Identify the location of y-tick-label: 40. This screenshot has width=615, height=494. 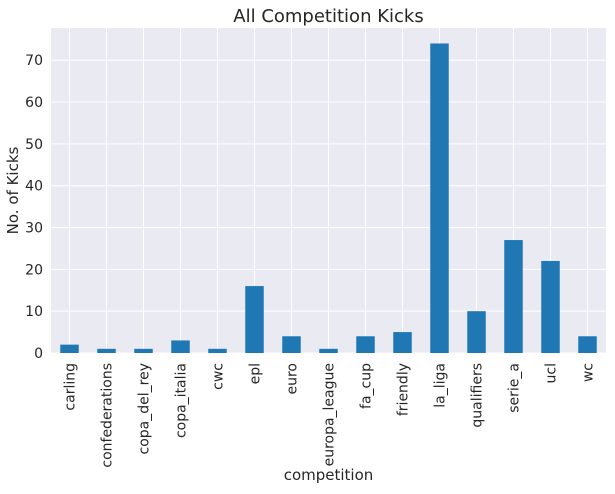
(34, 187).